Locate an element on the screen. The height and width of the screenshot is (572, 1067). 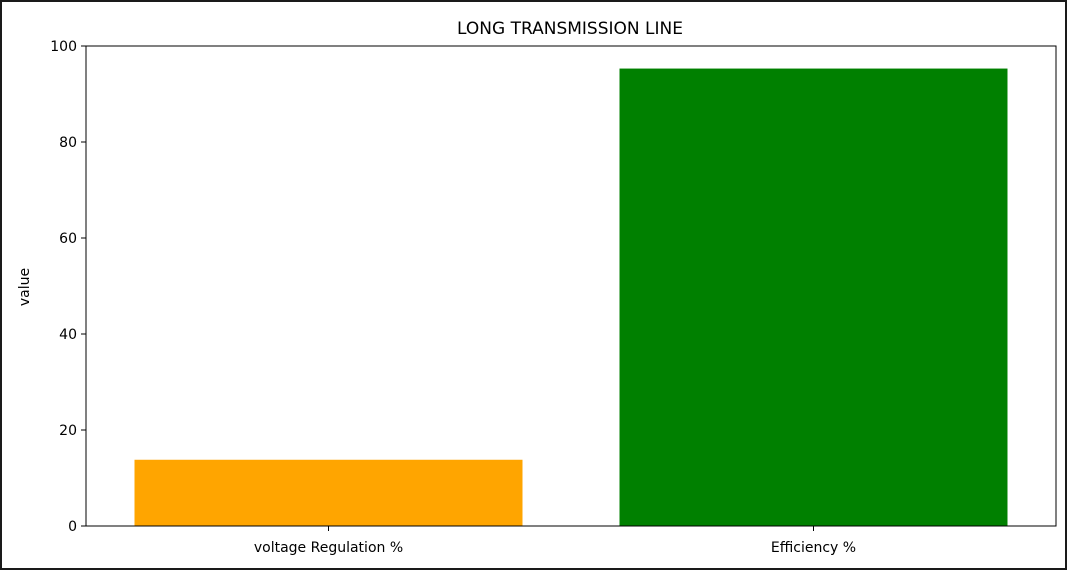
y-tick-label-0: 0 is located at coordinates (72, 527).